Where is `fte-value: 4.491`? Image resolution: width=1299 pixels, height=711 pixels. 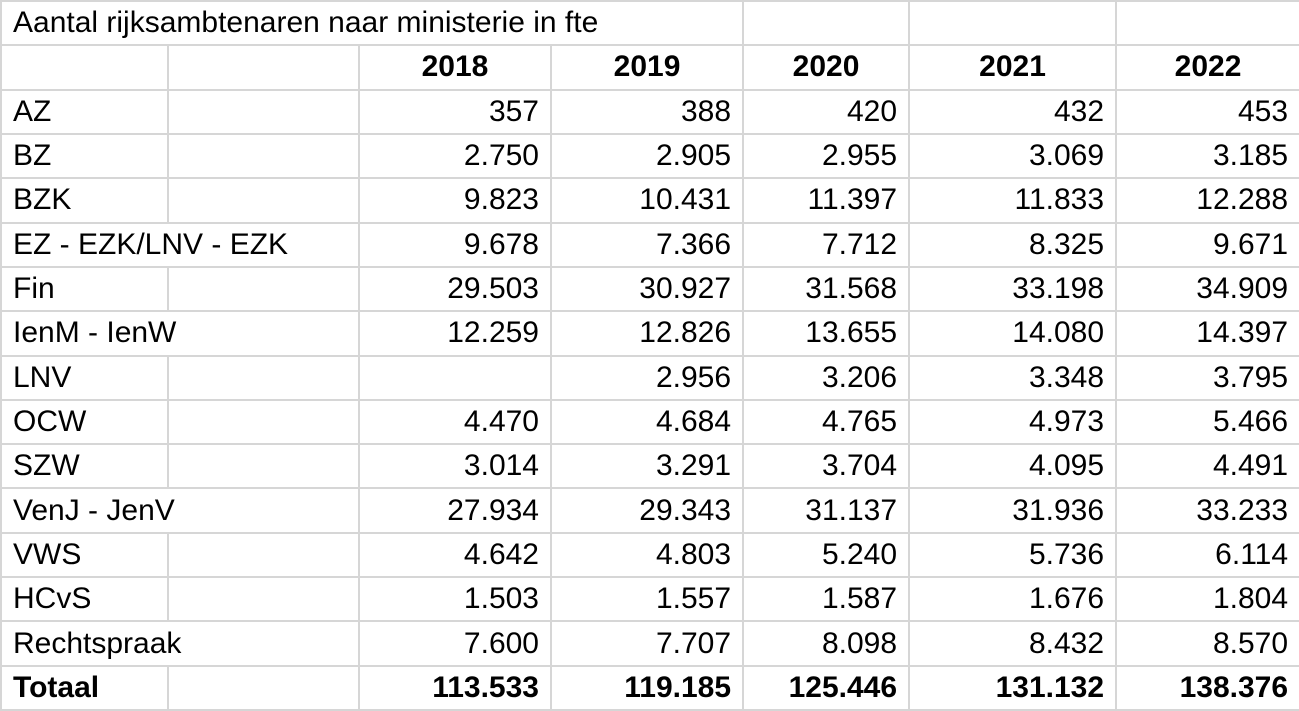
fte-value: 4.491 is located at coordinates (1207, 466).